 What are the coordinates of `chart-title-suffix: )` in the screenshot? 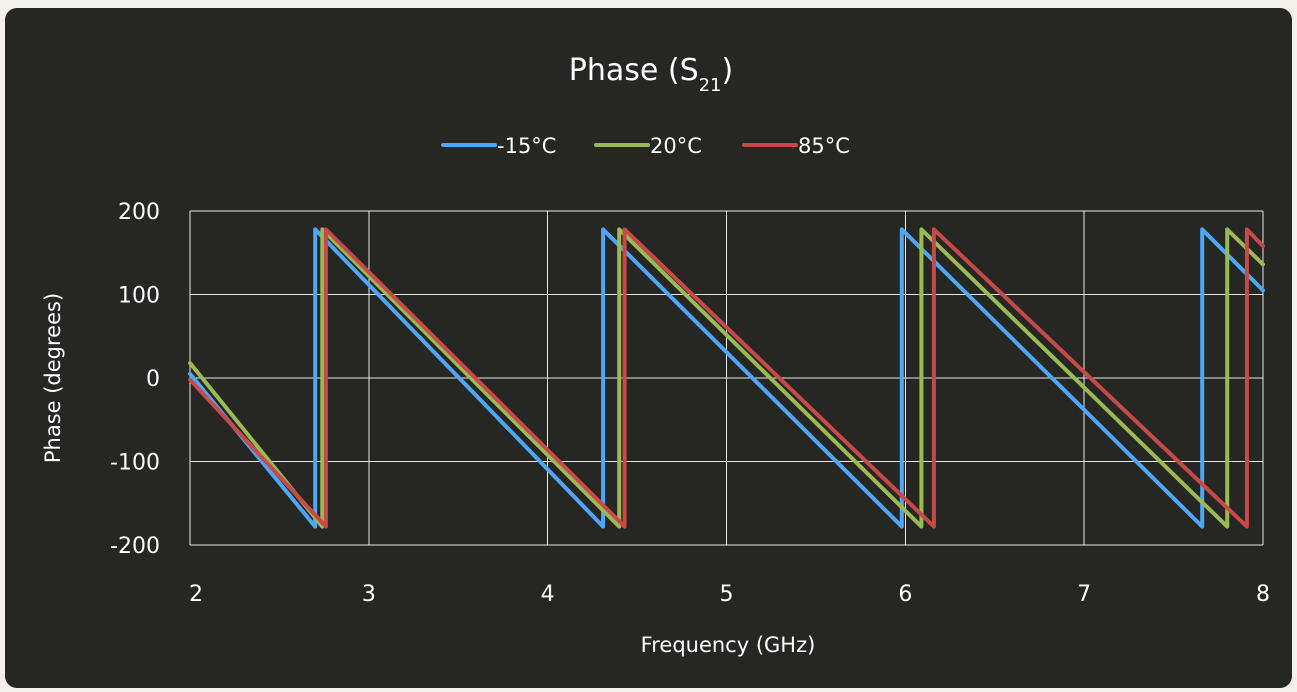 It's located at (728, 70).